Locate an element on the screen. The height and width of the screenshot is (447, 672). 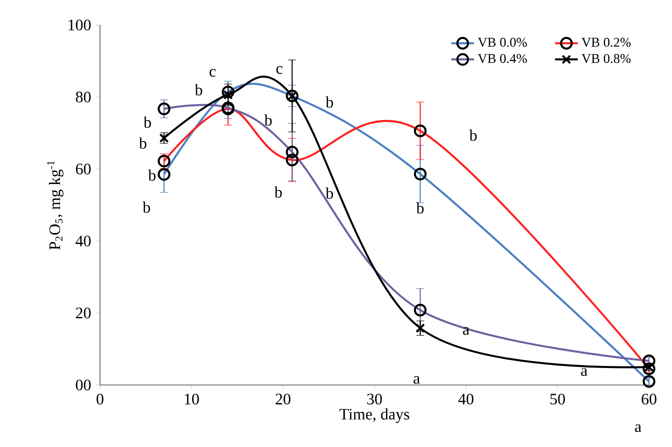
x-tick-label: 10 is located at coordinates (191, 399).